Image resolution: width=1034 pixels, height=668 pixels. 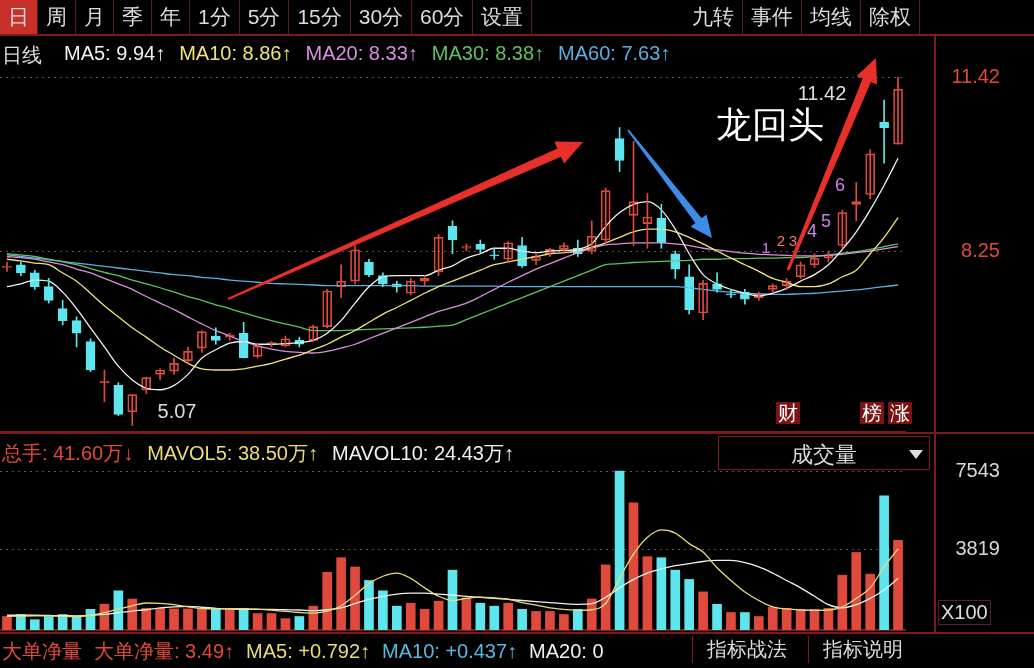 What do you see at coordinates (308, 651) in the screenshot?
I see `text: MA5: +0.792↑` at bounding box center [308, 651].